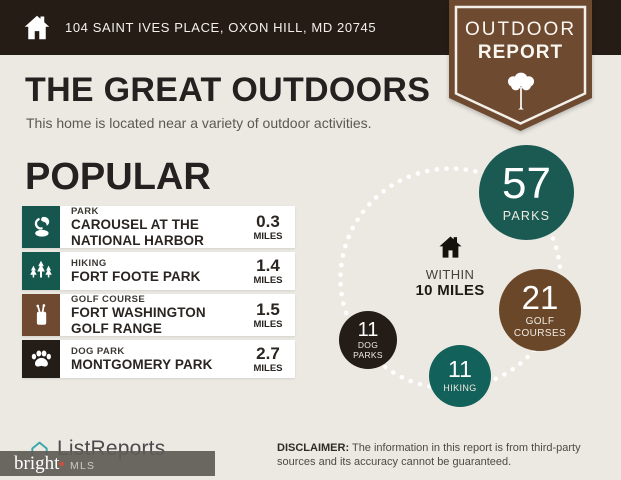  I want to click on item-name: CAROUSEL AT THE NATIONAL HARBOR, so click(137, 232).